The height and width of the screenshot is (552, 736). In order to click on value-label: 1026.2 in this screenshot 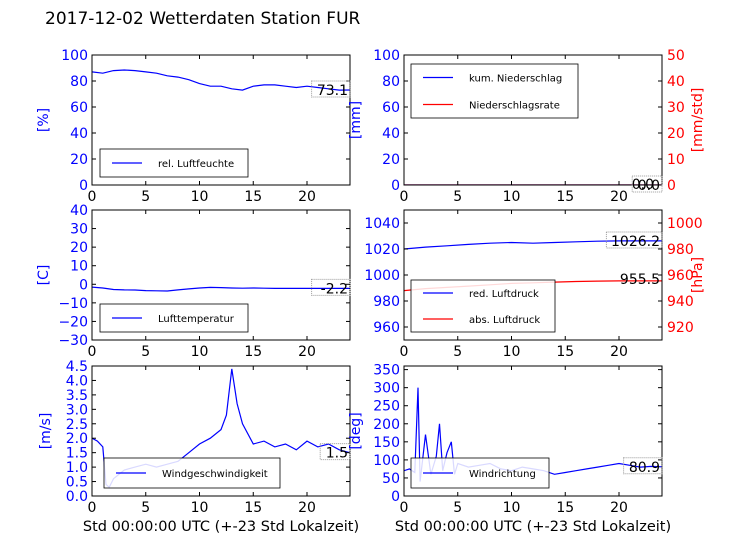, I will do `click(635, 242)`.